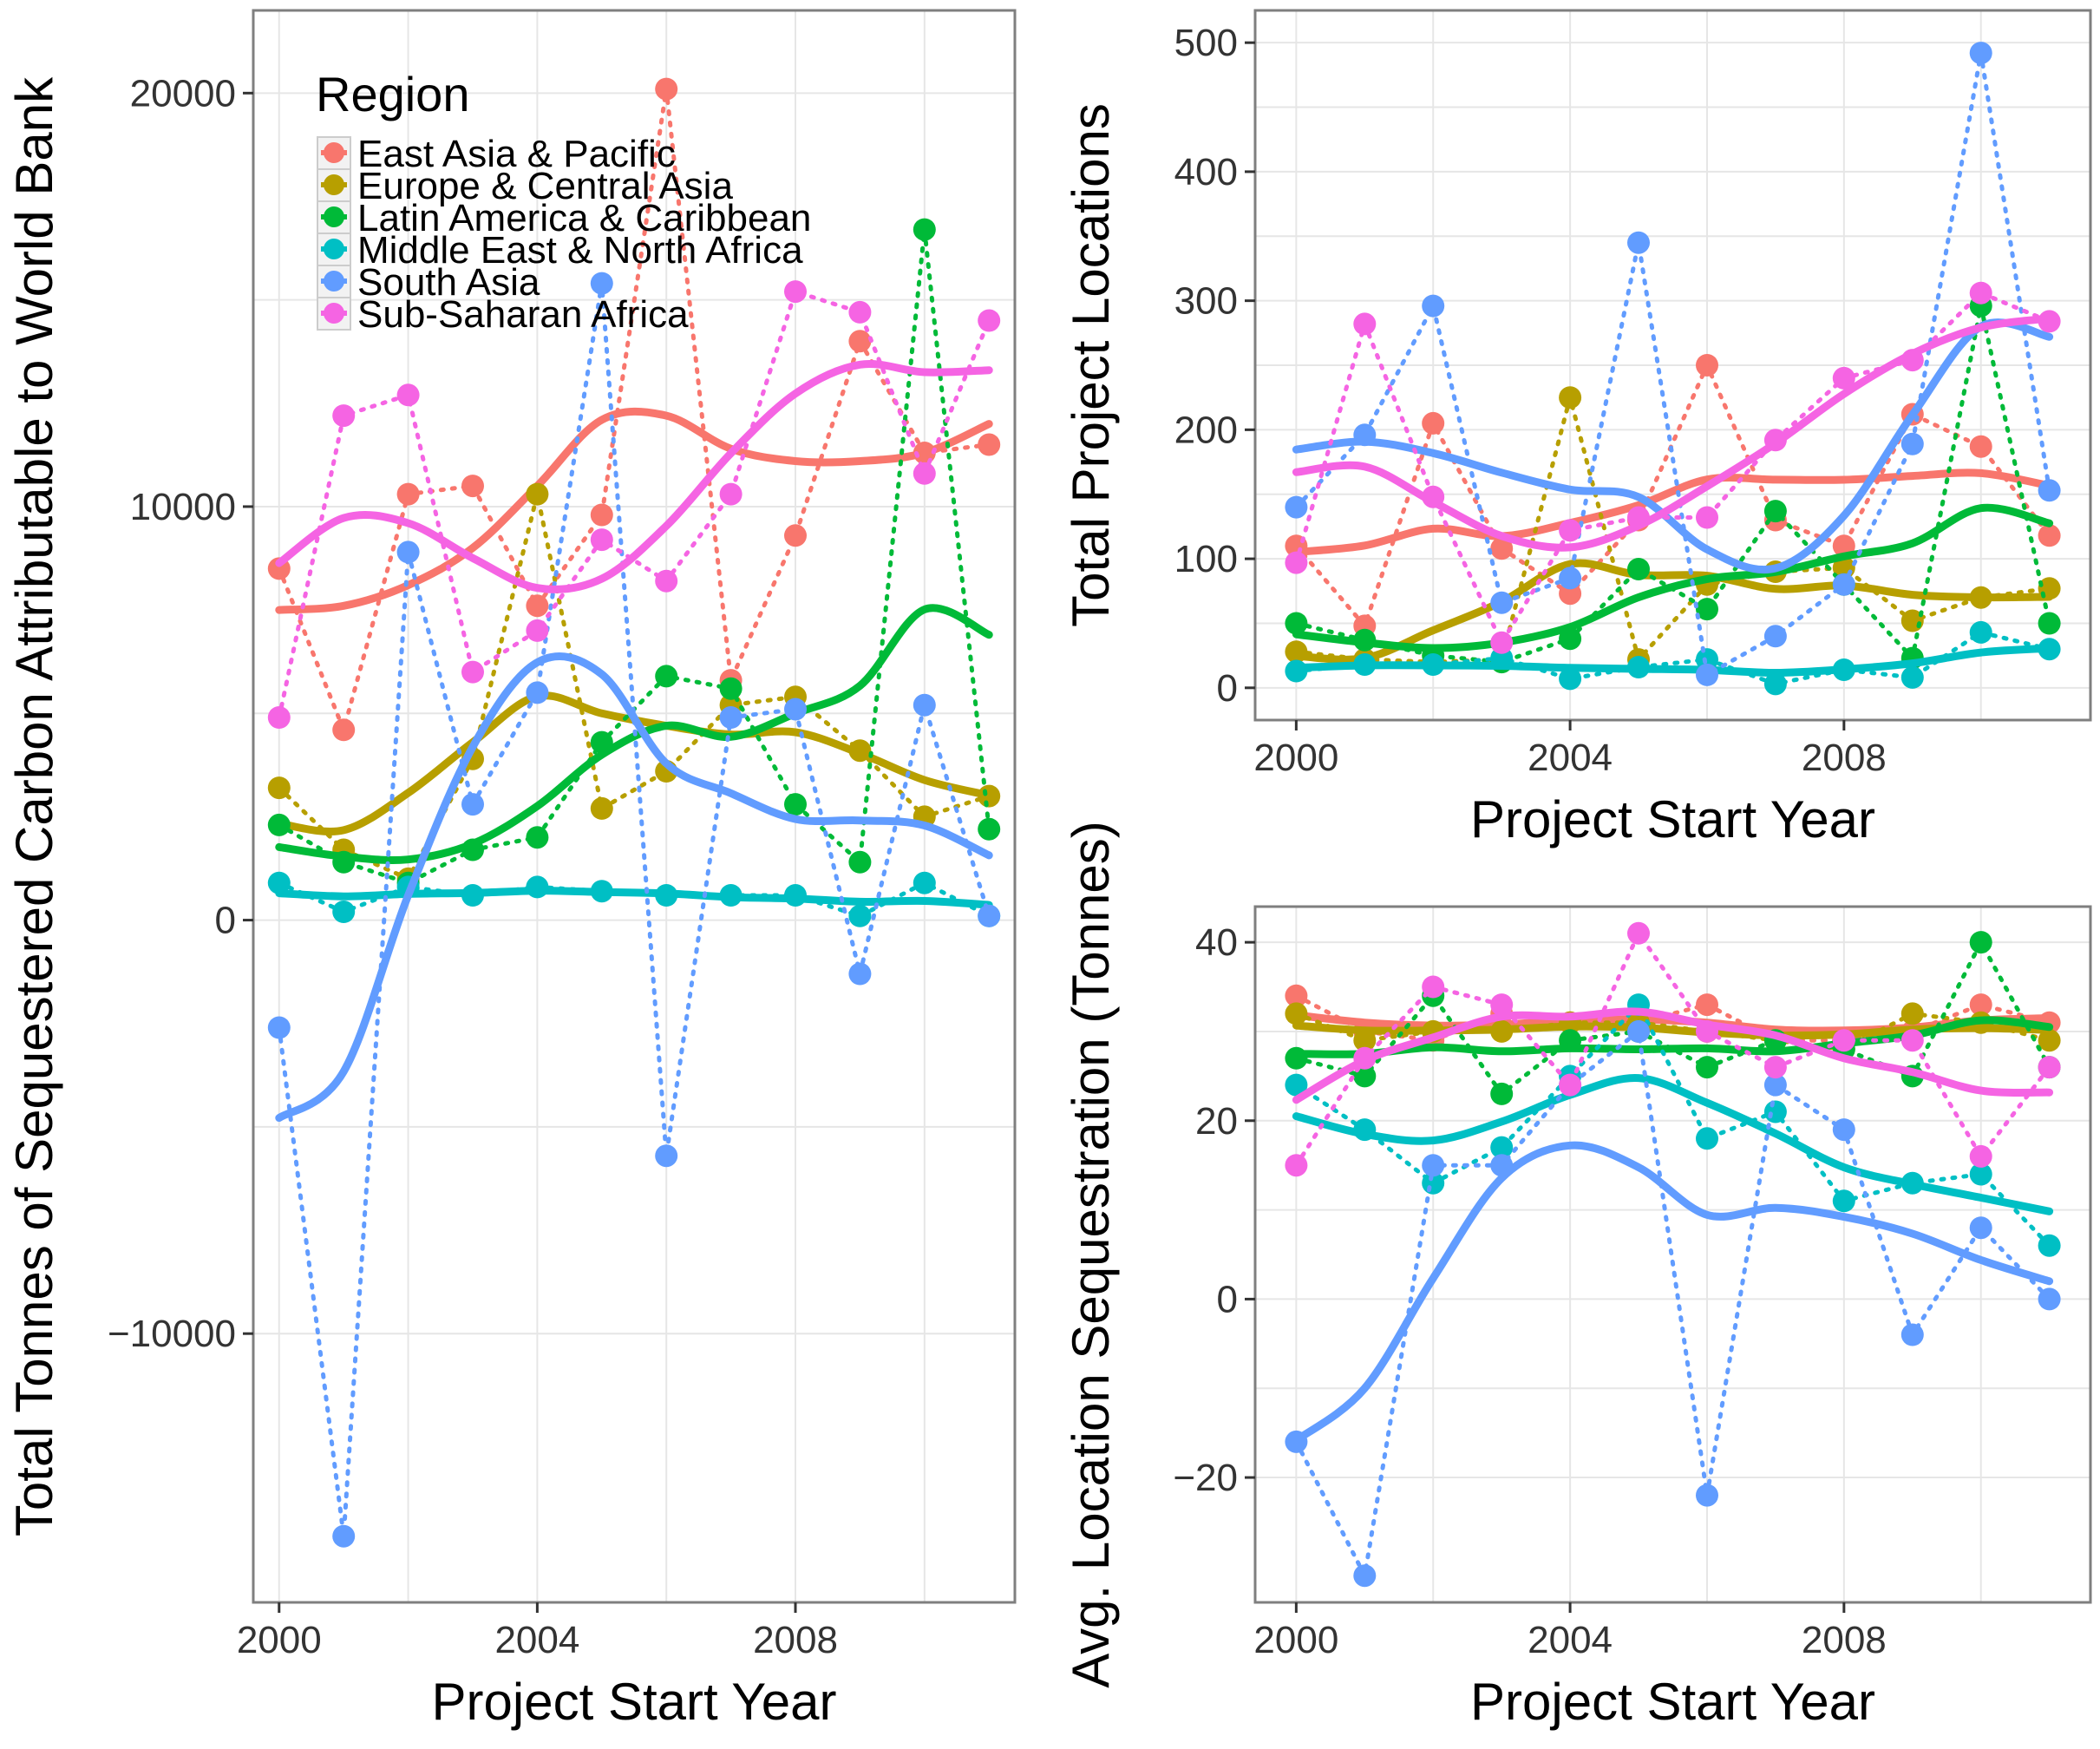 The image size is (2100, 1749). I want to click on y-tick-label: 40, so click(1216, 943).